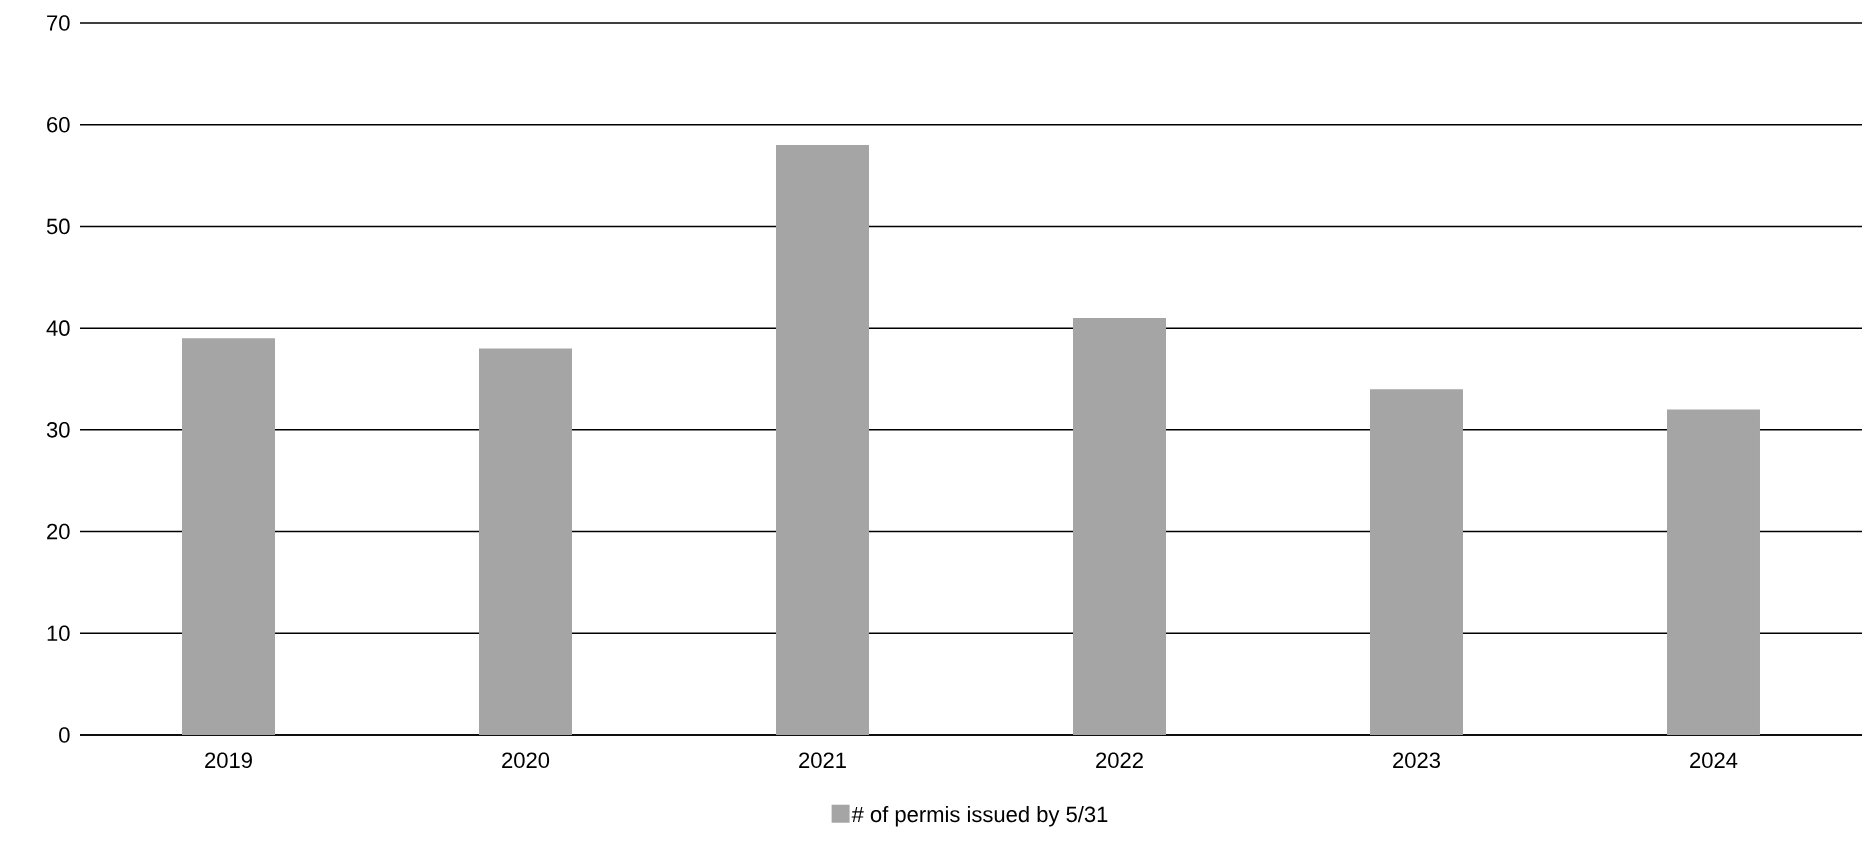  Describe the element at coordinates (64, 735) in the screenshot. I see `y-tick-label: 0` at that location.